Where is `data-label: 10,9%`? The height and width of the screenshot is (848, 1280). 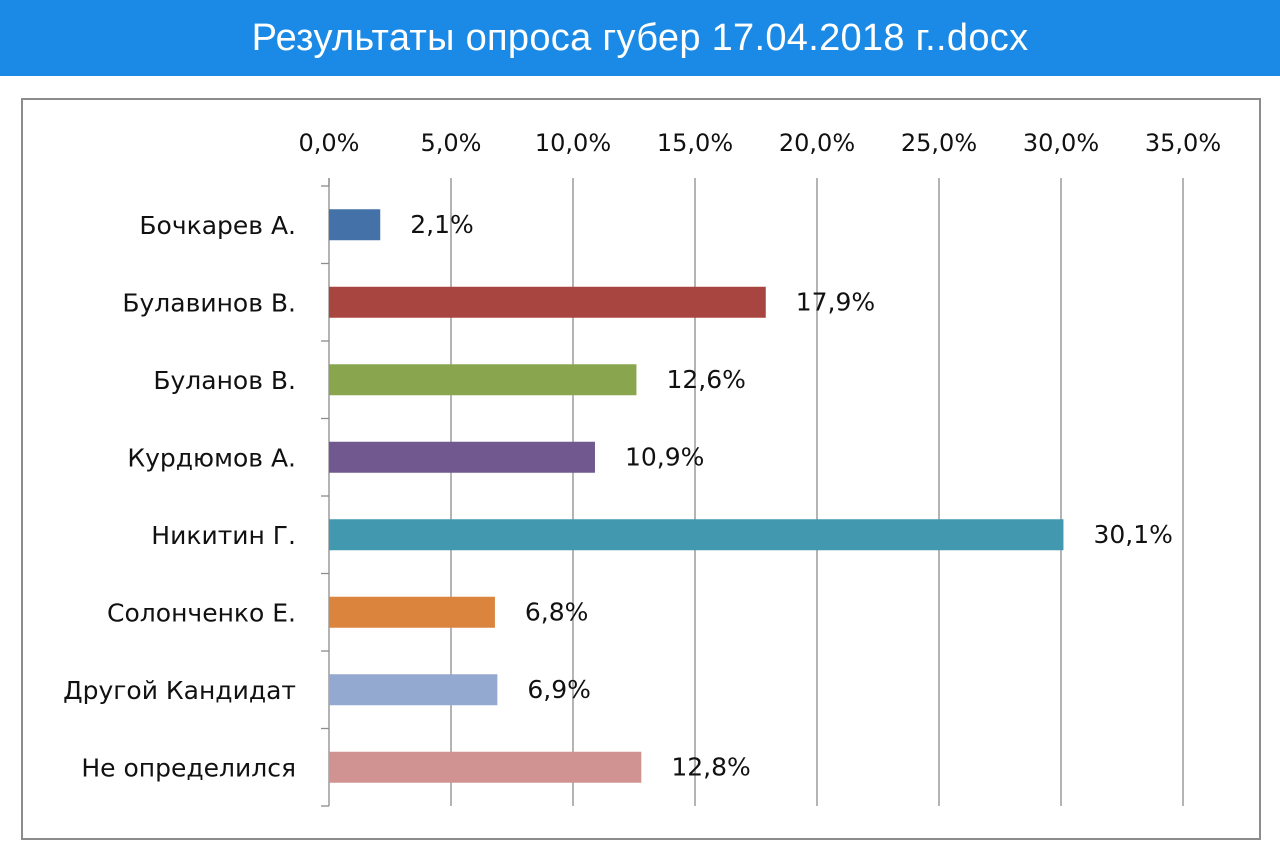 data-label: 10,9% is located at coordinates (664, 456).